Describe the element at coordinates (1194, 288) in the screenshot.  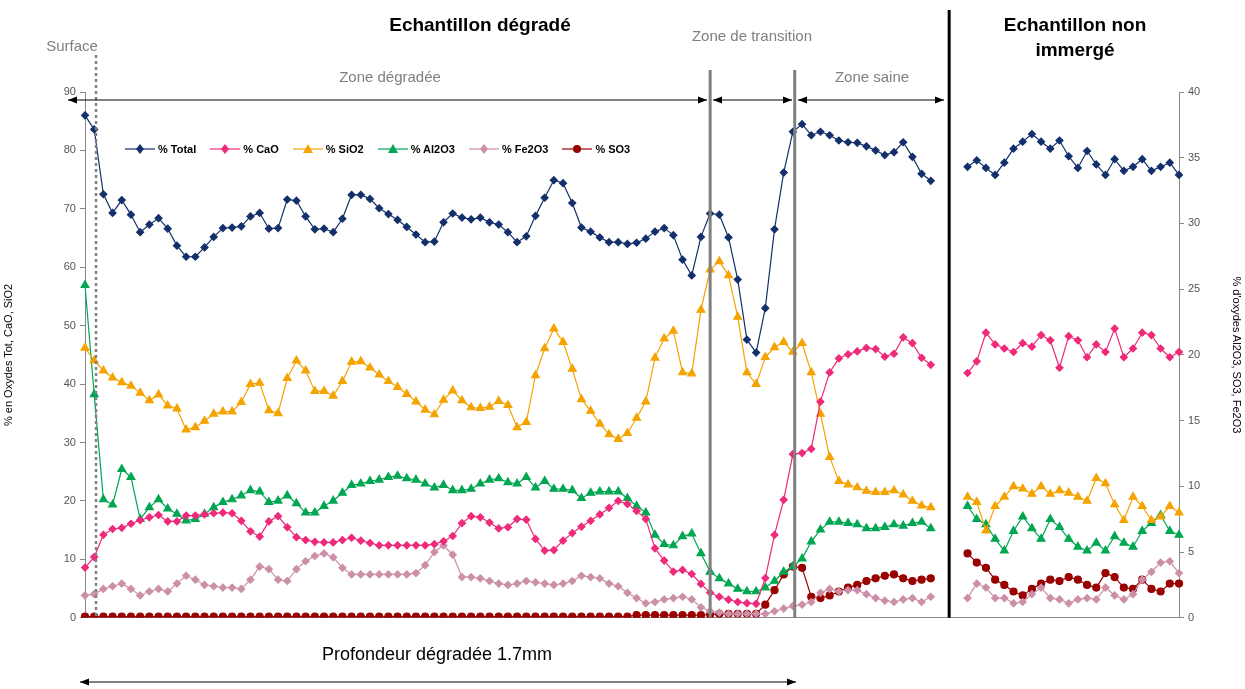
I see `y2-tick-label: 25` at that location.